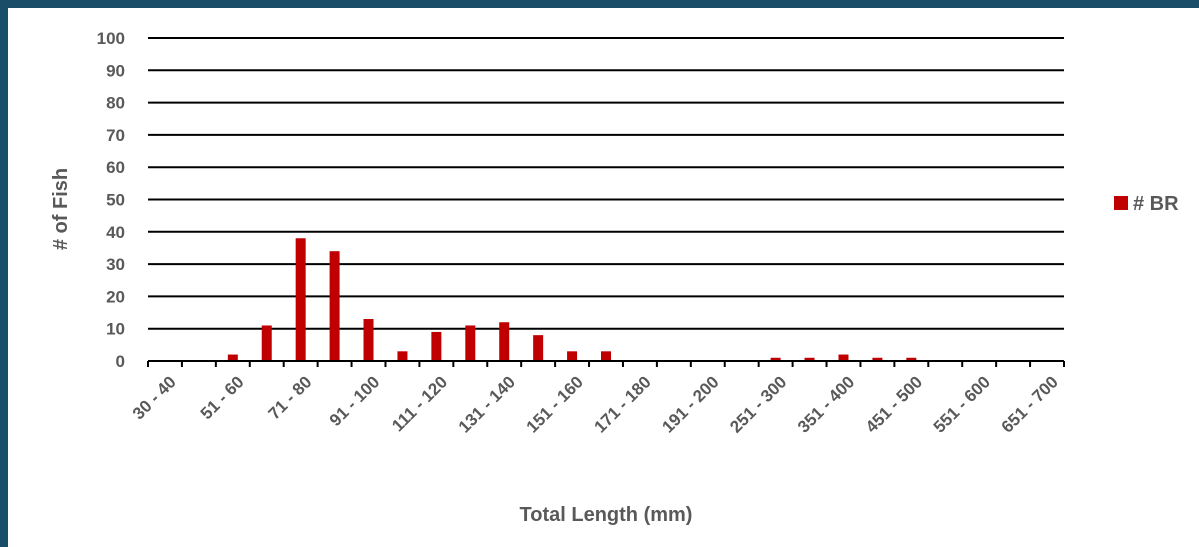 The height and width of the screenshot is (547, 1199). I want to click on y-axis-title: # of Fish, so click(61, 209).